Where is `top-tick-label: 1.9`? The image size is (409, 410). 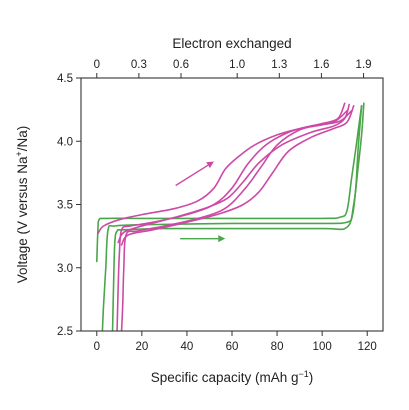
top-tick-label: 1.9 is located at coordinates (364, 65).